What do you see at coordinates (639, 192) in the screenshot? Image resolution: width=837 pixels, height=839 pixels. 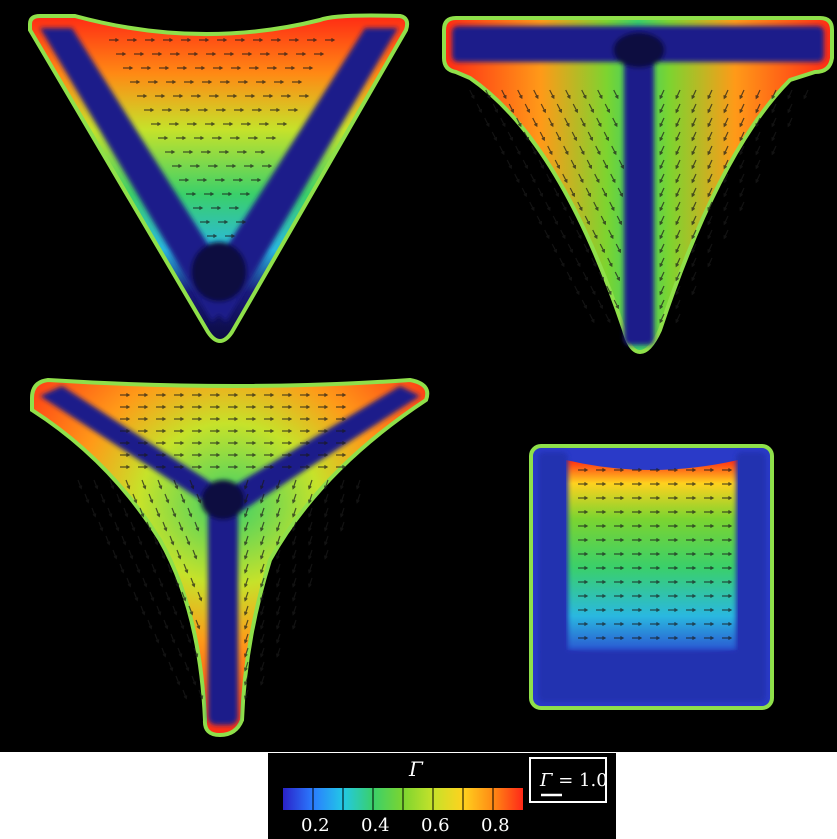 I see `t-stem` at bounding box center [639, 192].